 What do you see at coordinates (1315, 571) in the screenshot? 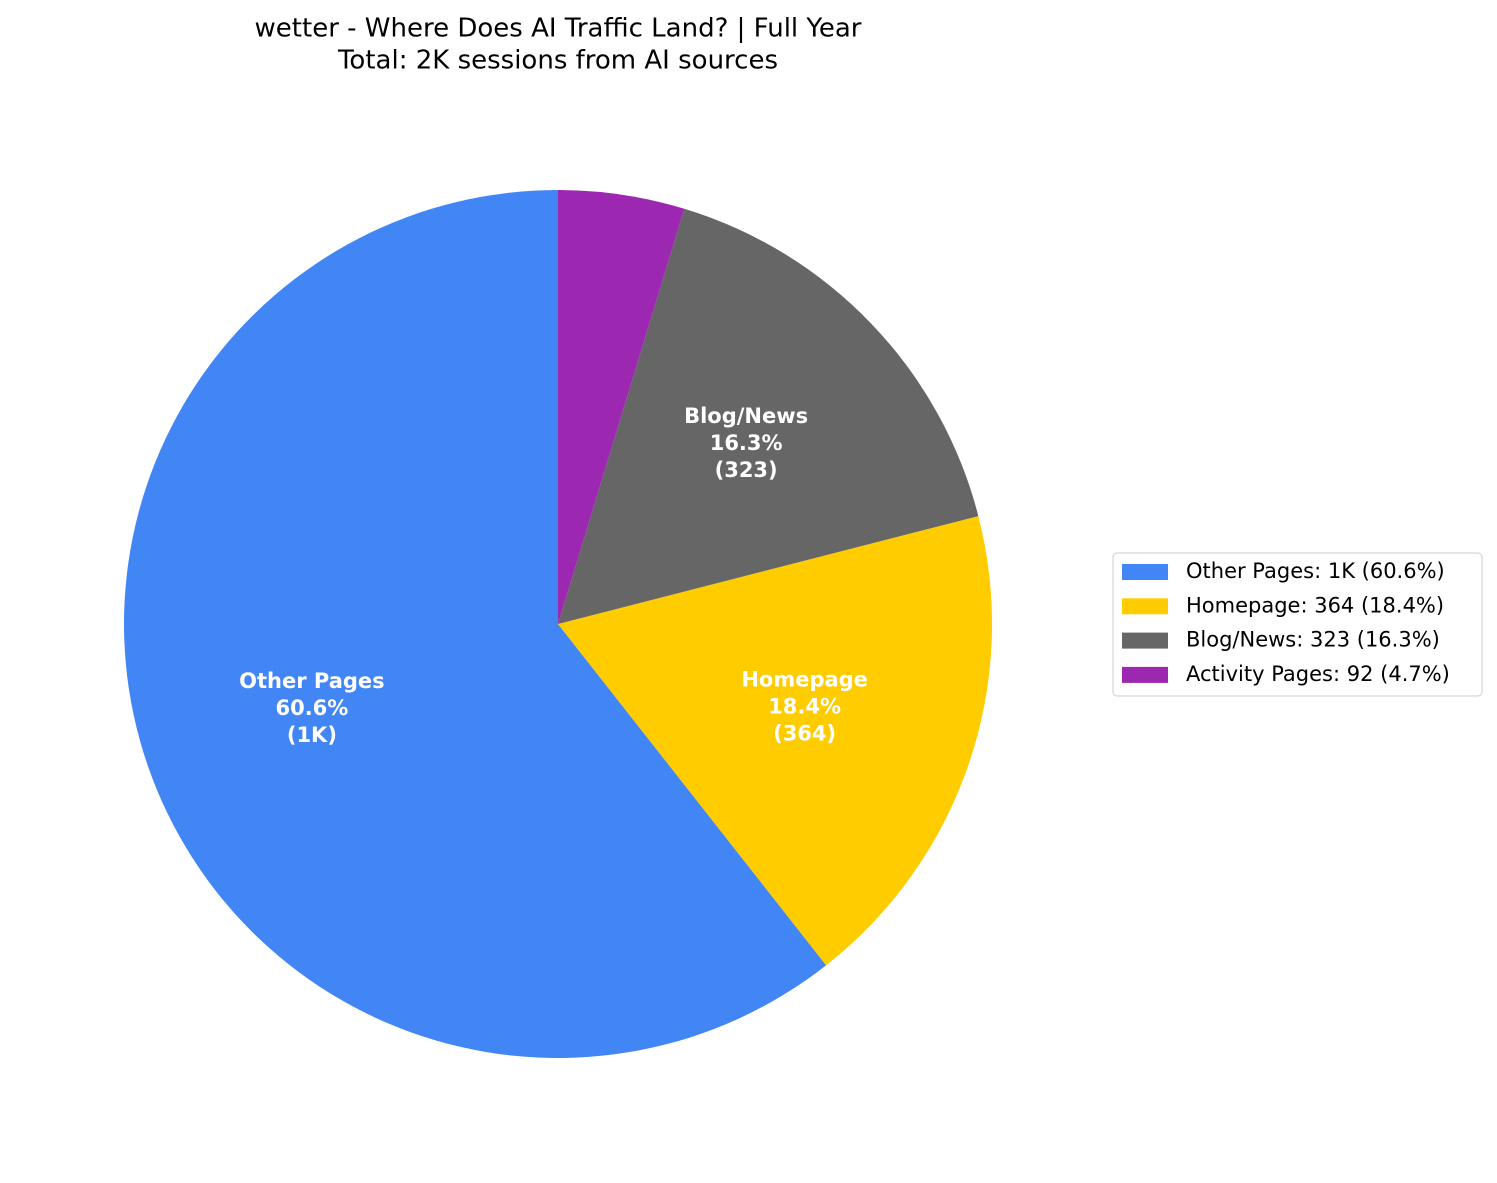
I see `legend-label: Other Pages: 1K (60.6%)` at bounding box center [1315, 571].